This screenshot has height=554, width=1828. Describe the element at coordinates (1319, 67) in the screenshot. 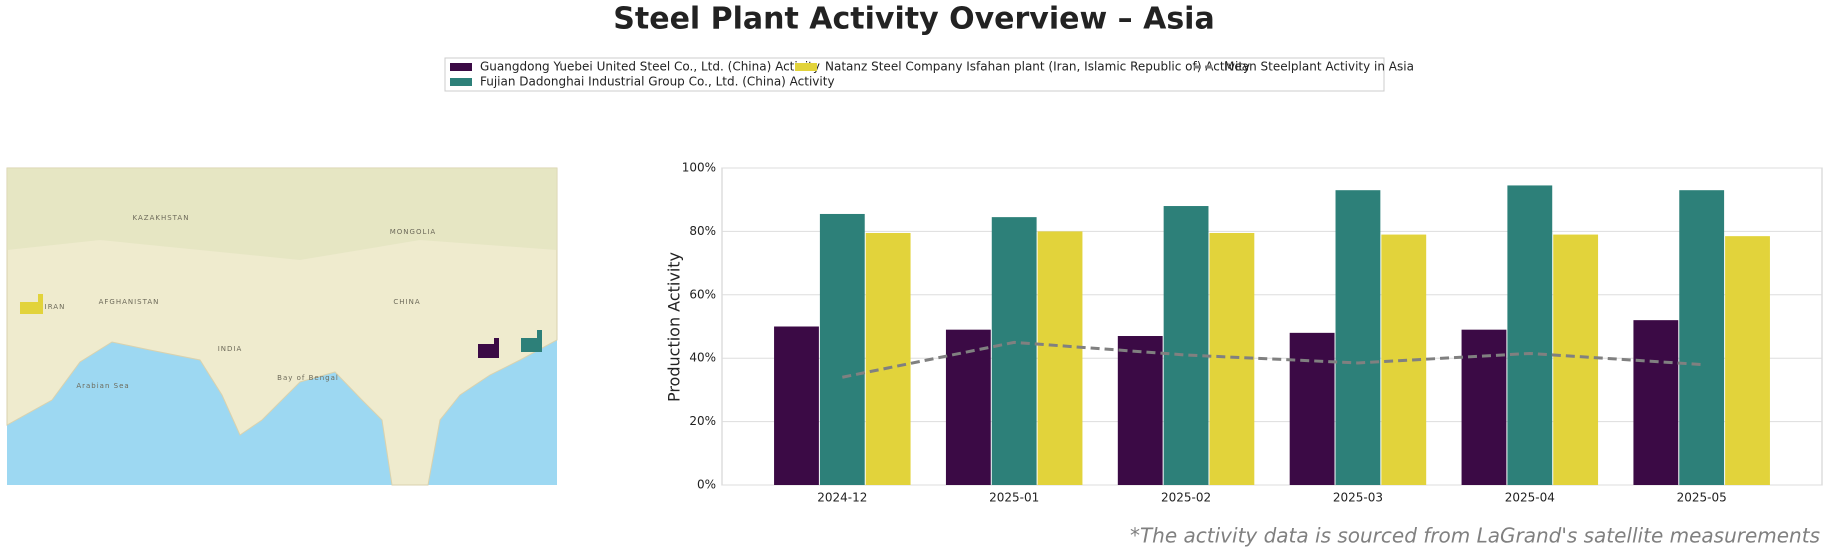

I see `legend-label: Mean Steelplant Activity in Asia` at that location.